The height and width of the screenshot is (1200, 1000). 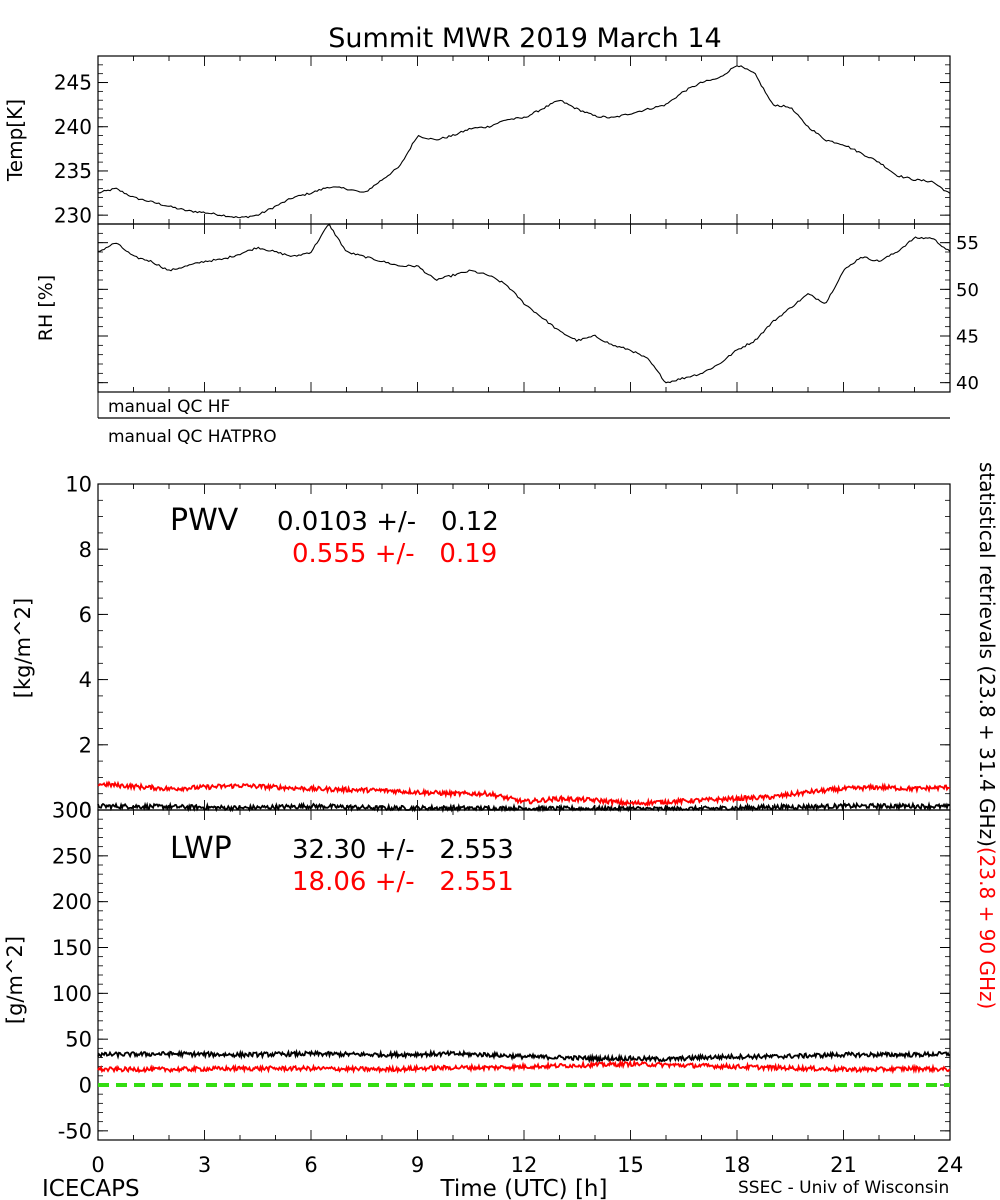 What do you see at coordinates (85, 680) in the screenshot?
I see `y-tick-label-2-2: 4` at bounding box center [85, 680].